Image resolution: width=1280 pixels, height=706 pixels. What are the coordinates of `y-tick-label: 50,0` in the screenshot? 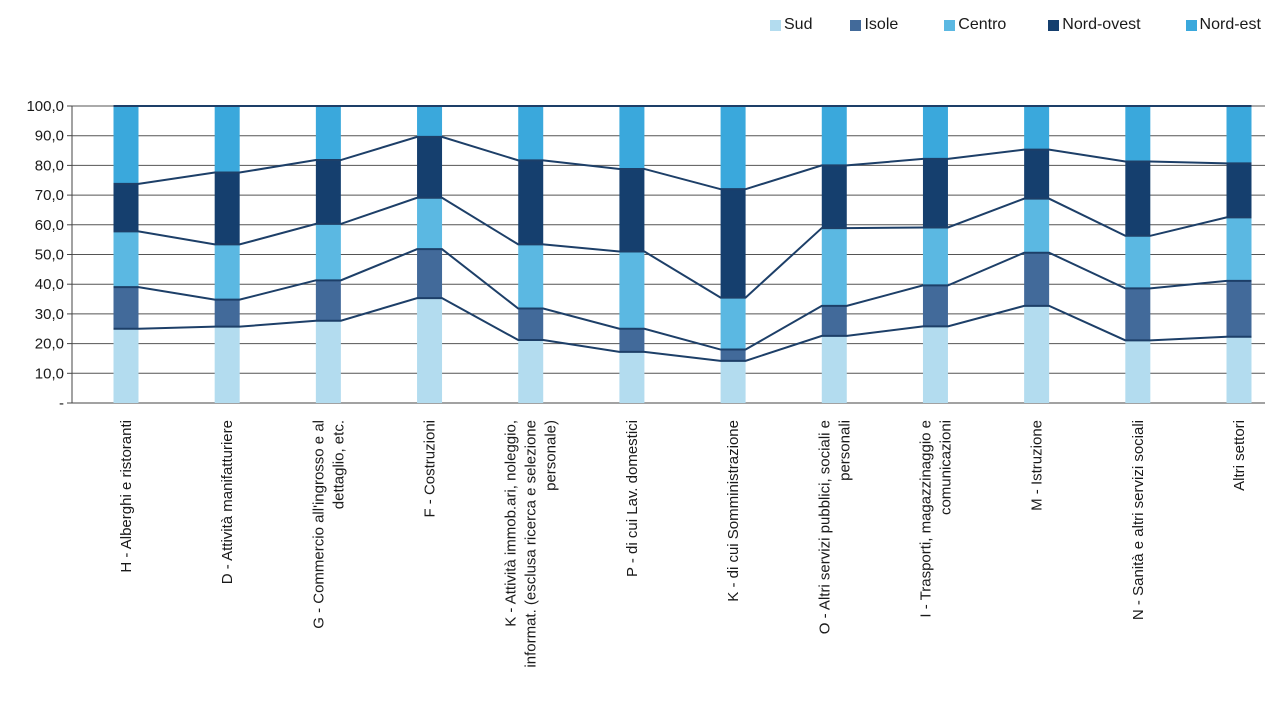 It's located at (49, 255).